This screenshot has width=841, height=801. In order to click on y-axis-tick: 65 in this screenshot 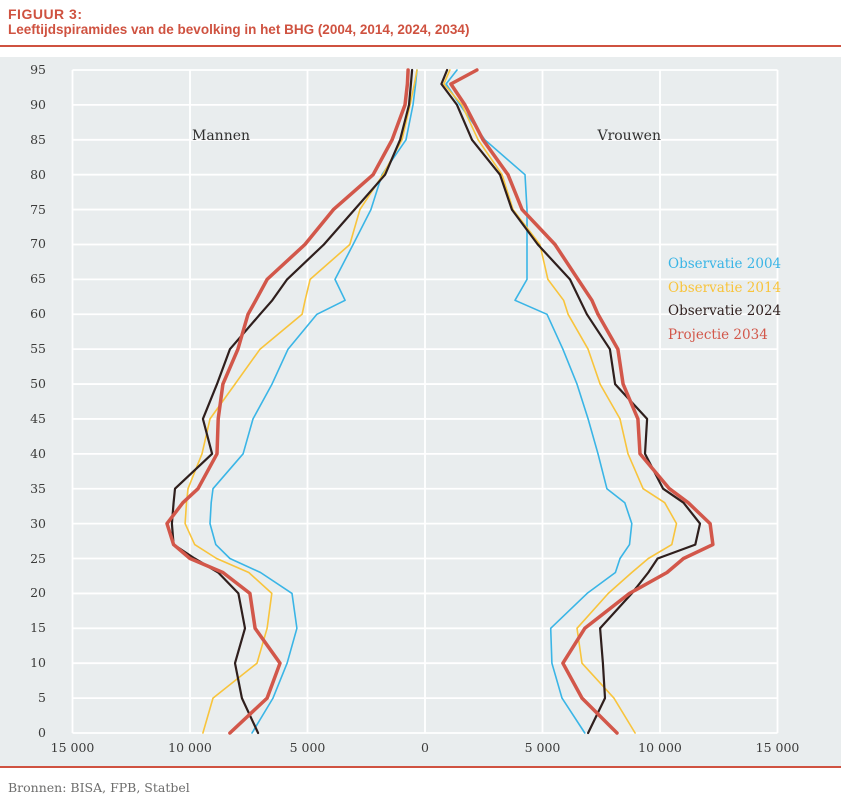, I will do `click(38, 279)`.